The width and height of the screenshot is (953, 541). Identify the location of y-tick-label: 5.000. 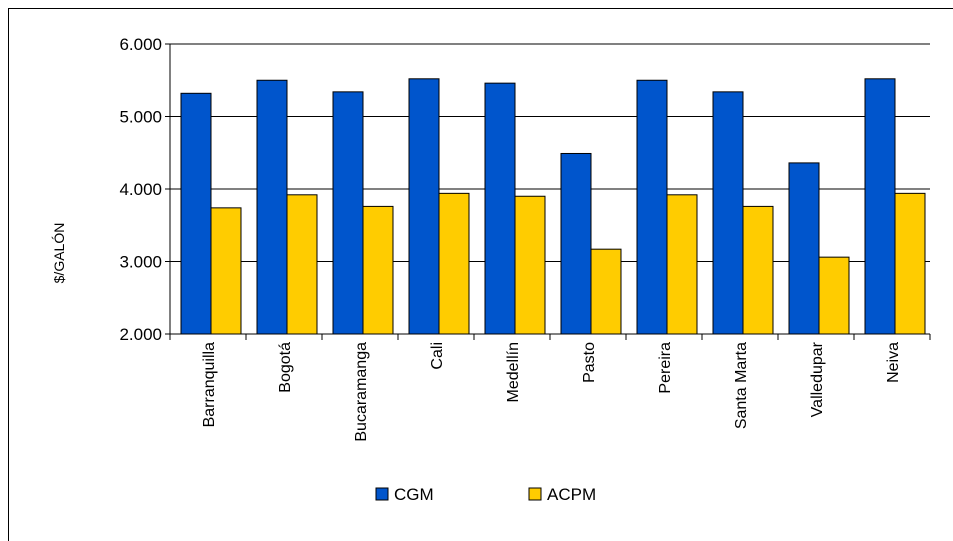
(140, 117).